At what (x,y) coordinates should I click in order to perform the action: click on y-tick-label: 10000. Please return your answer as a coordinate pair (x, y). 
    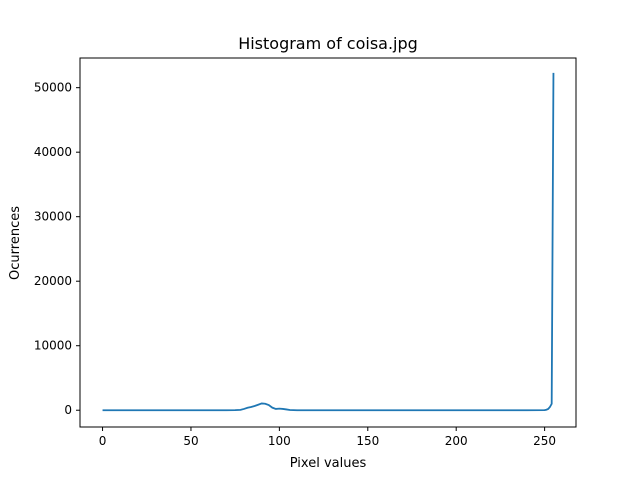
    Looking at the image, I should click on (53, 346).